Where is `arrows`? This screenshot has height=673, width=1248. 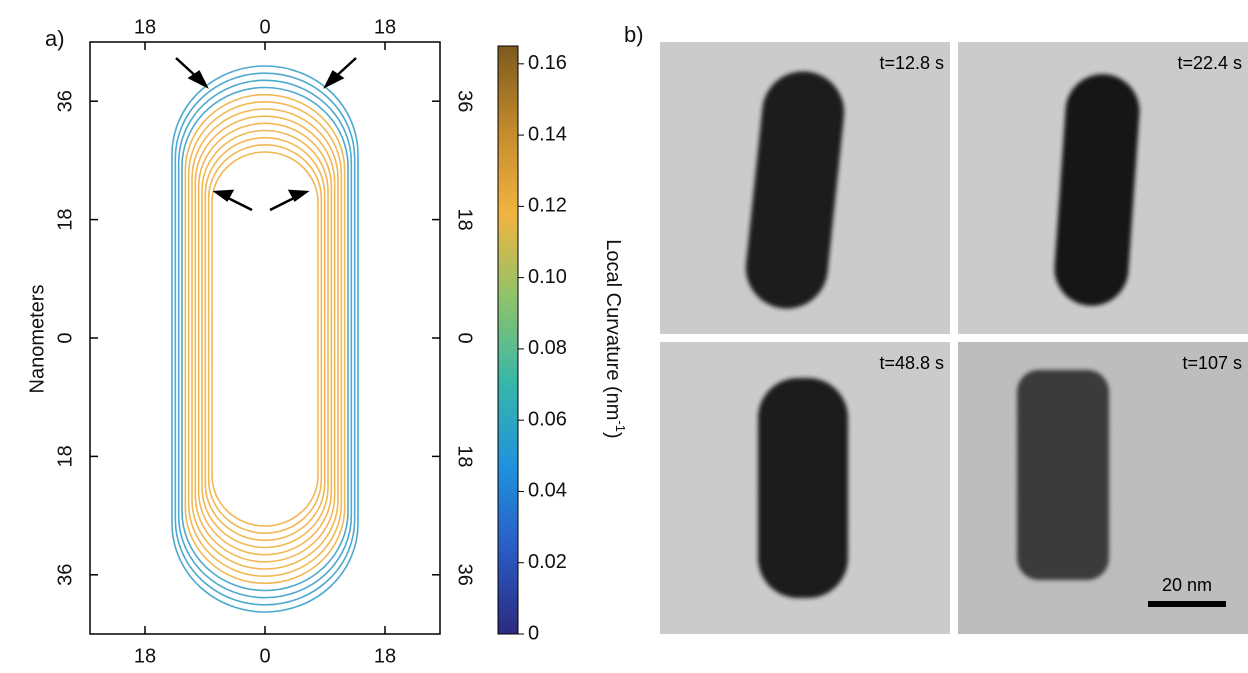
arrows is located at coordinates (266, 134).